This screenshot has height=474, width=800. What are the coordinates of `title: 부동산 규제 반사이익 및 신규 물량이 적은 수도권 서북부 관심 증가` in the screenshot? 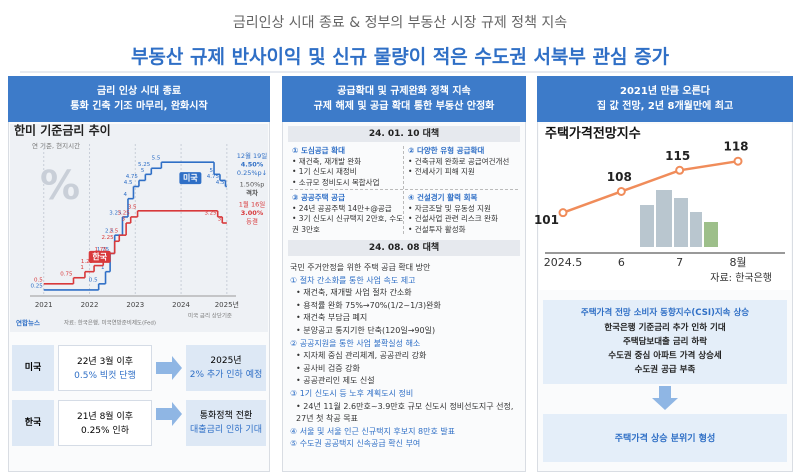 It's located at (400, 57).